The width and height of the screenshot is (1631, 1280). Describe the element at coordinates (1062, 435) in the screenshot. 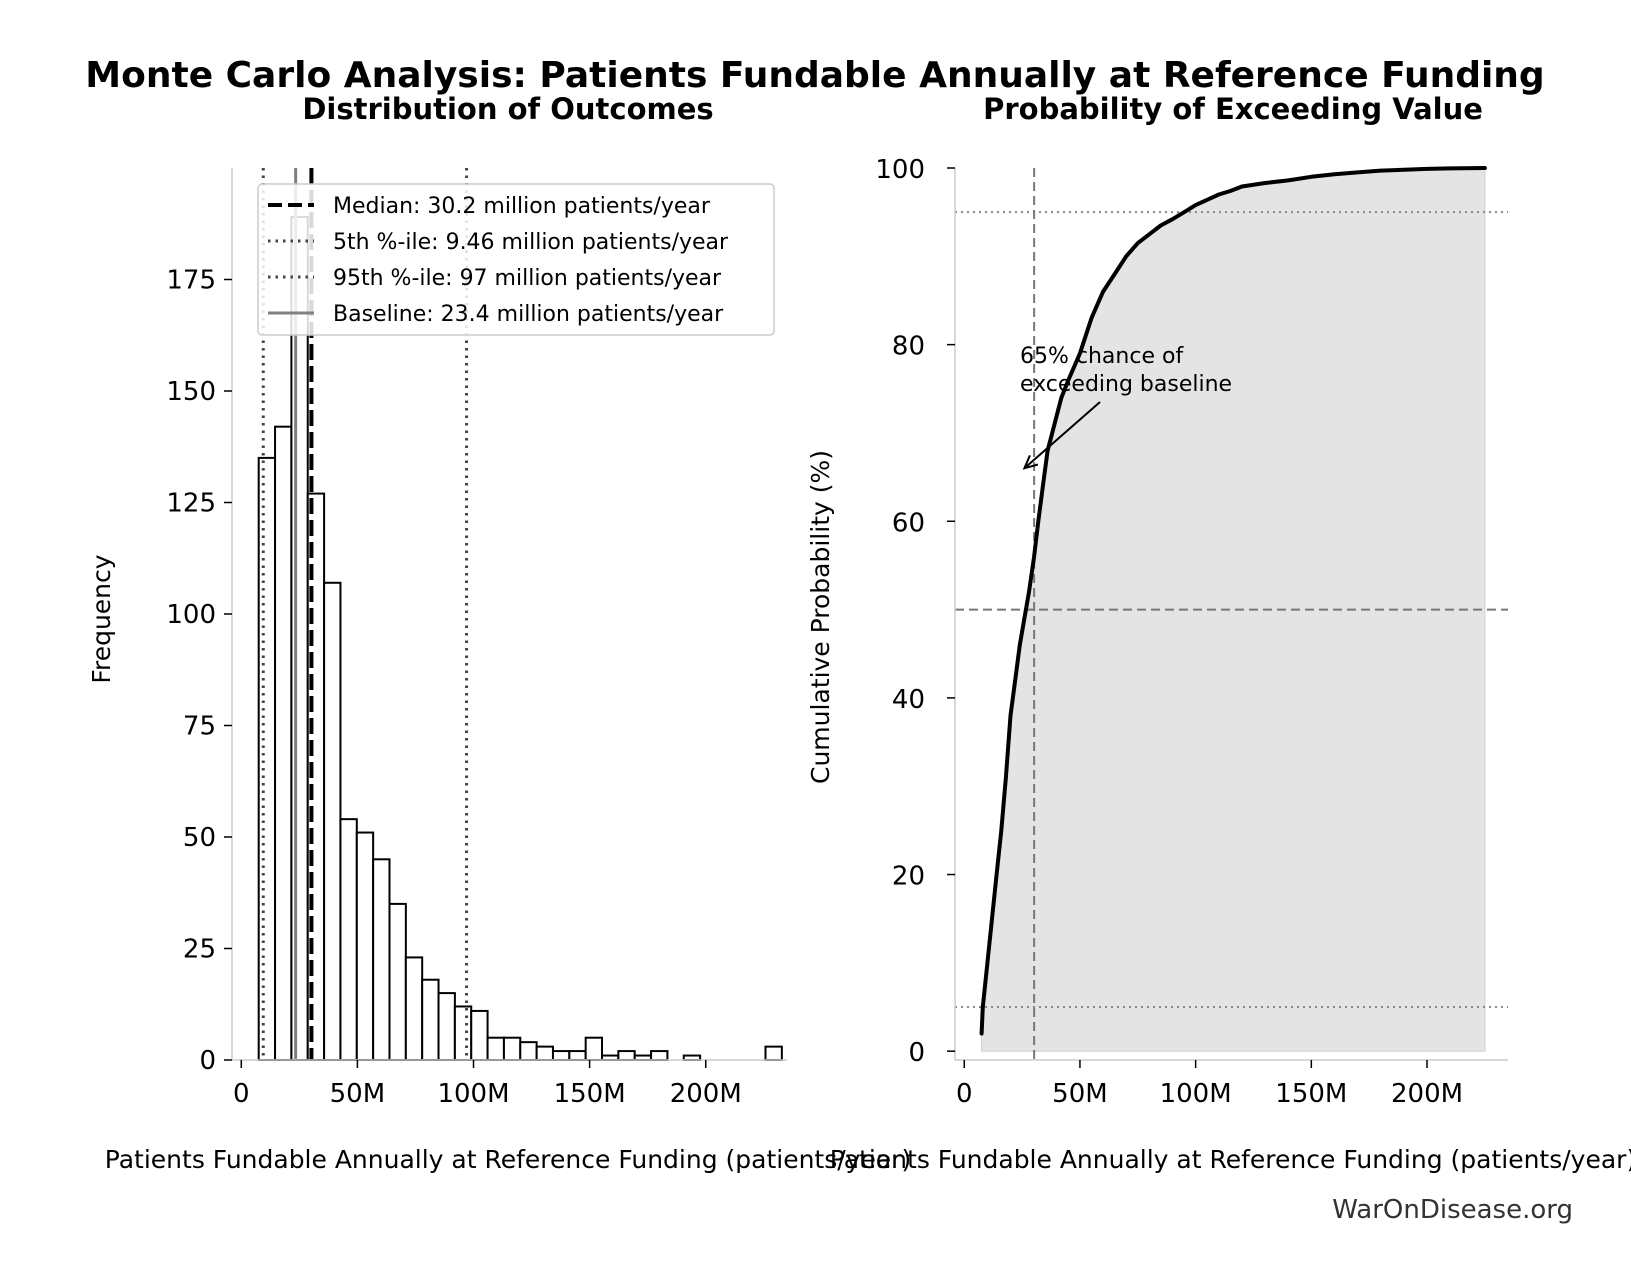

I see `annotation-arrow` at that location.